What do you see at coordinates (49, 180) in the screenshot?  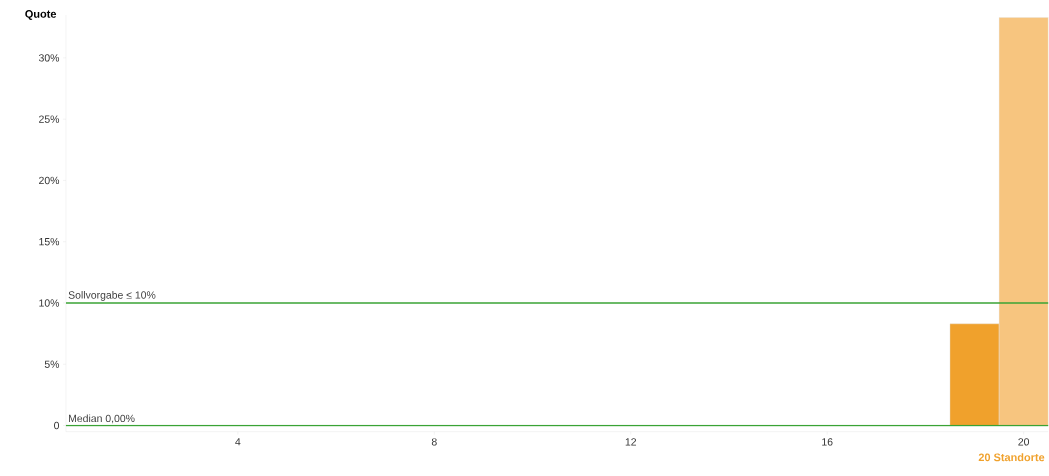 I see `y-tick-label: 20%` at bounding box center [49, 180].